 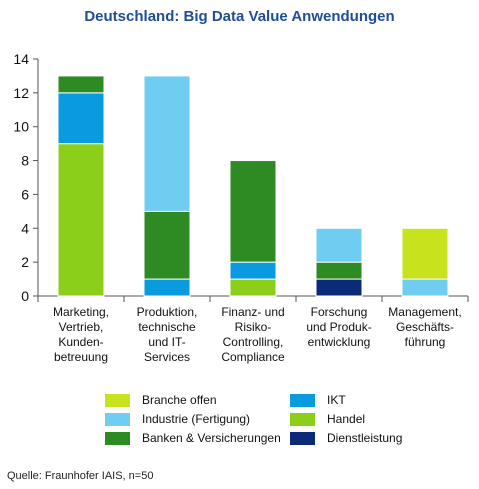 What do you see at coordinates (25, 194) in the screenshot?
I see `y-tick-label: 6` at bounding box center [25, 194].